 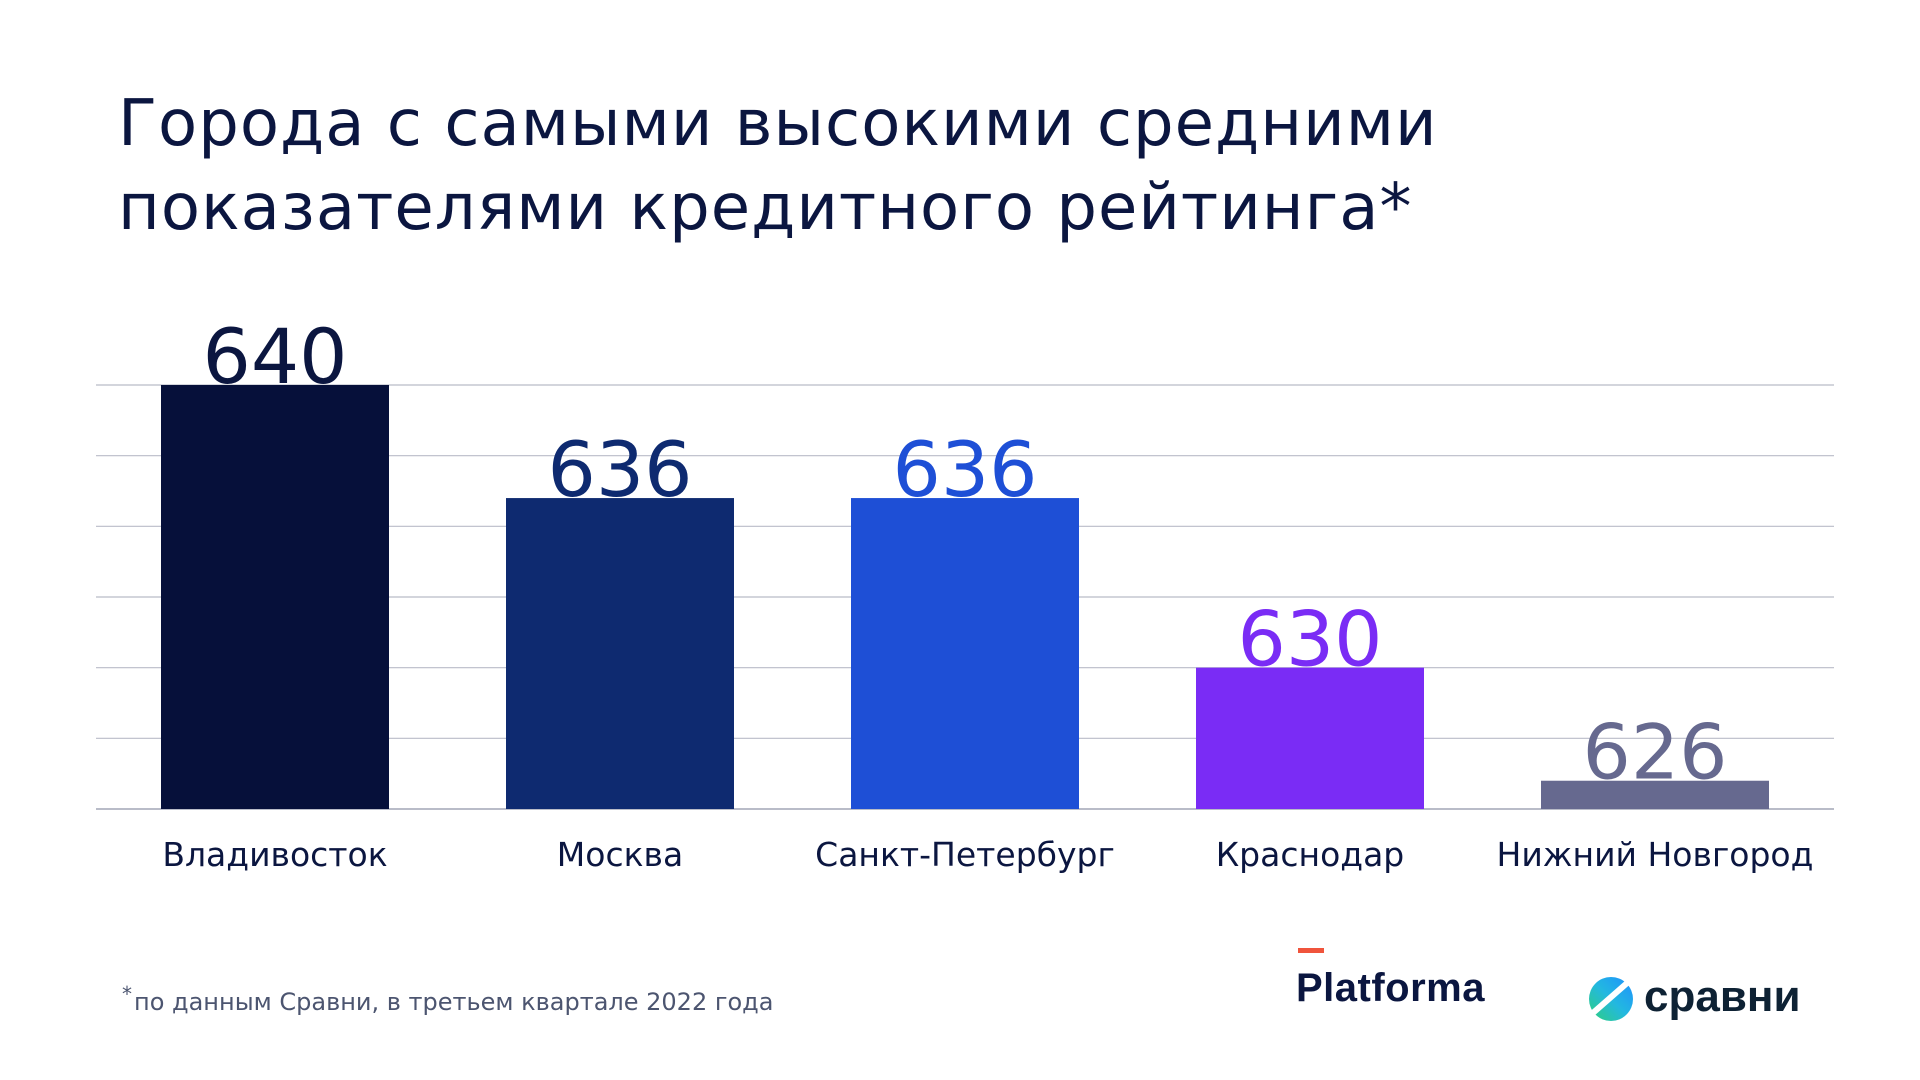 I want to click on sravni-logo-text: сравни, so click(x=1722, y=996).